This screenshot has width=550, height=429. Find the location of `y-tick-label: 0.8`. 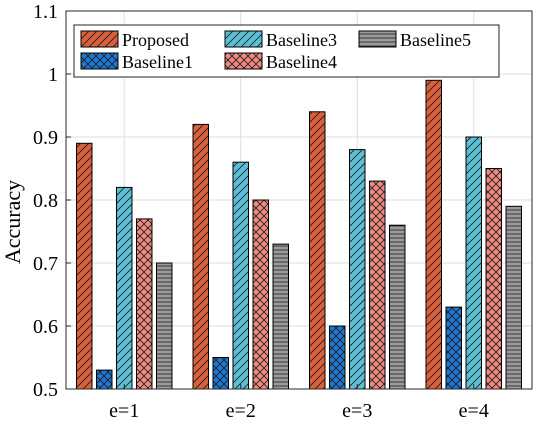

y-tick-label: 0.8 is located at coordinates (45, 201).